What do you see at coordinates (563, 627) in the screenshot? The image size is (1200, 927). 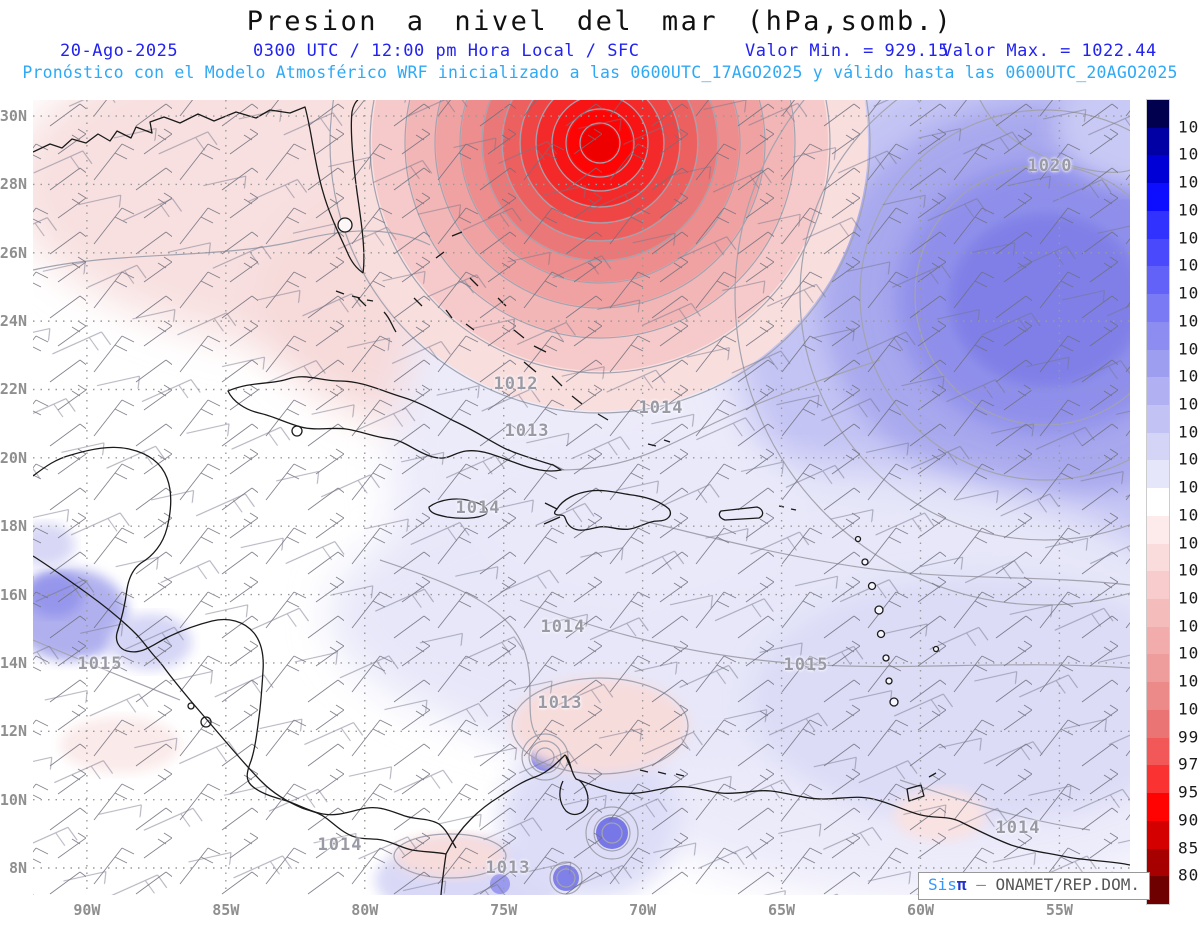 I see `contour-label-5: 1014` at bounding box center [563, 627].